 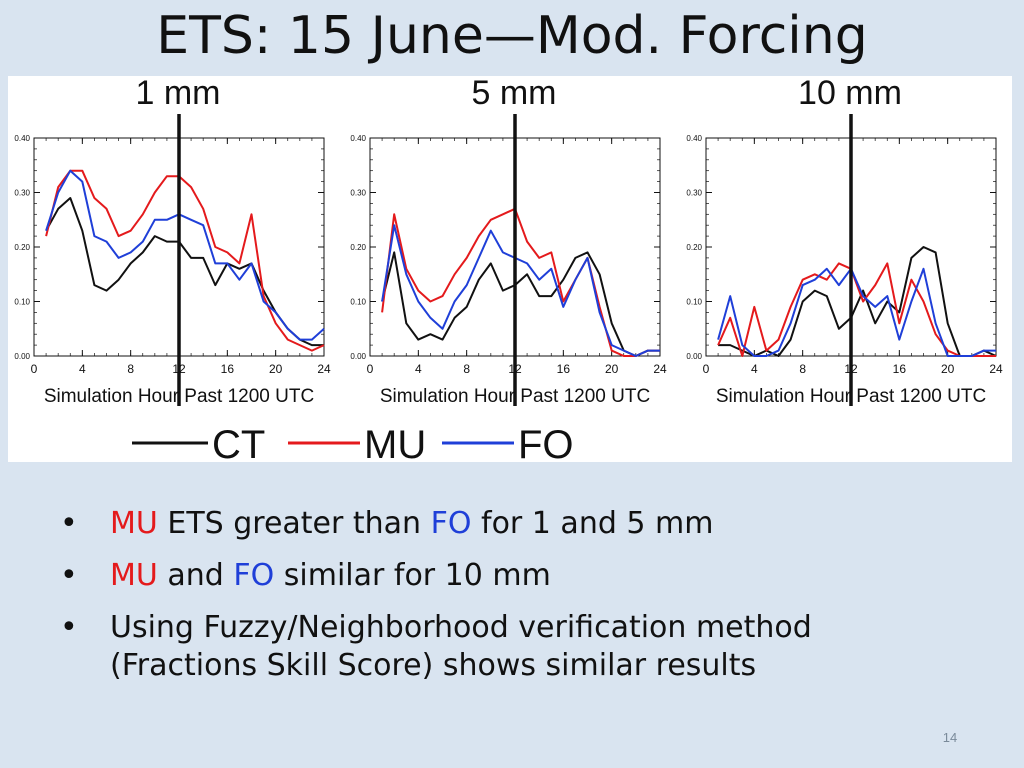 What do you see at coordinates (546, 442) in the screenshot?
I see `legend-label-fo: FO` at bounding box center [546, 442].